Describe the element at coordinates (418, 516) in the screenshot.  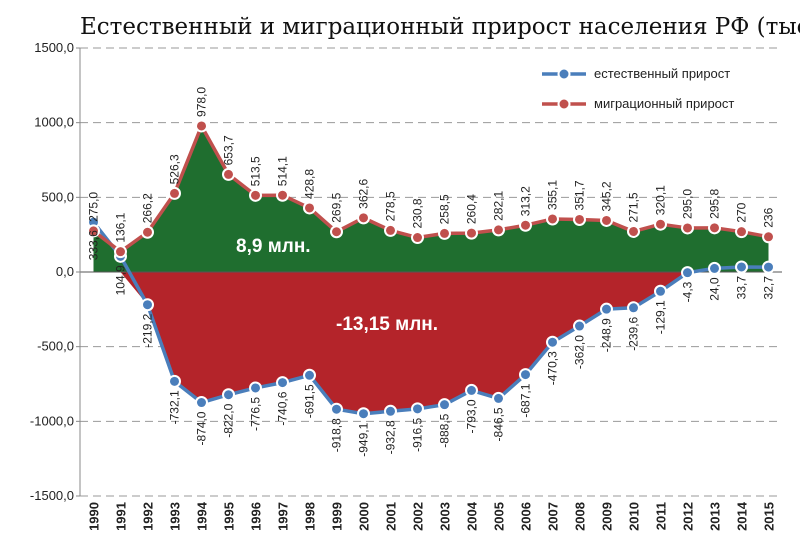
I see `x-tick-label: 2002` at that location.